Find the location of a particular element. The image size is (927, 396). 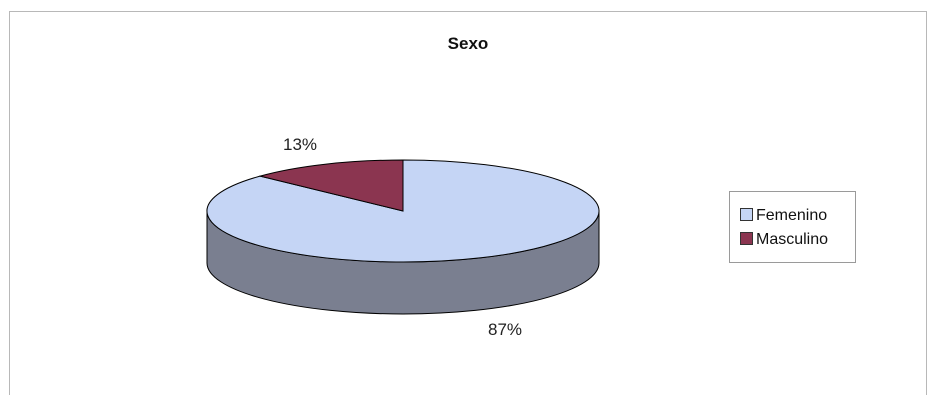

data-label-masculino: 13% is located at coordinates (300, 144).